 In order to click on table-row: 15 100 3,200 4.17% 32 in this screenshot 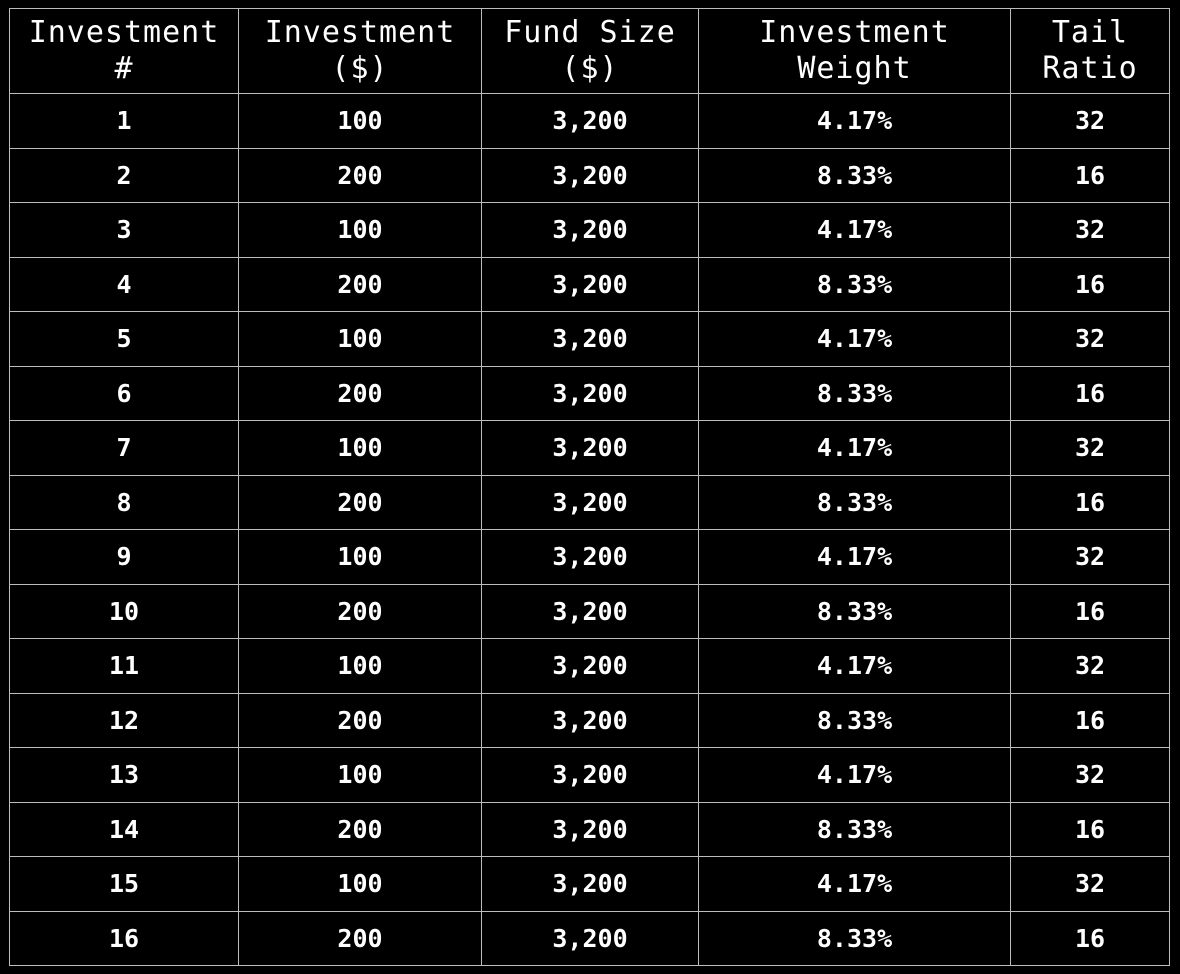, I will do `click(589, 884)`.